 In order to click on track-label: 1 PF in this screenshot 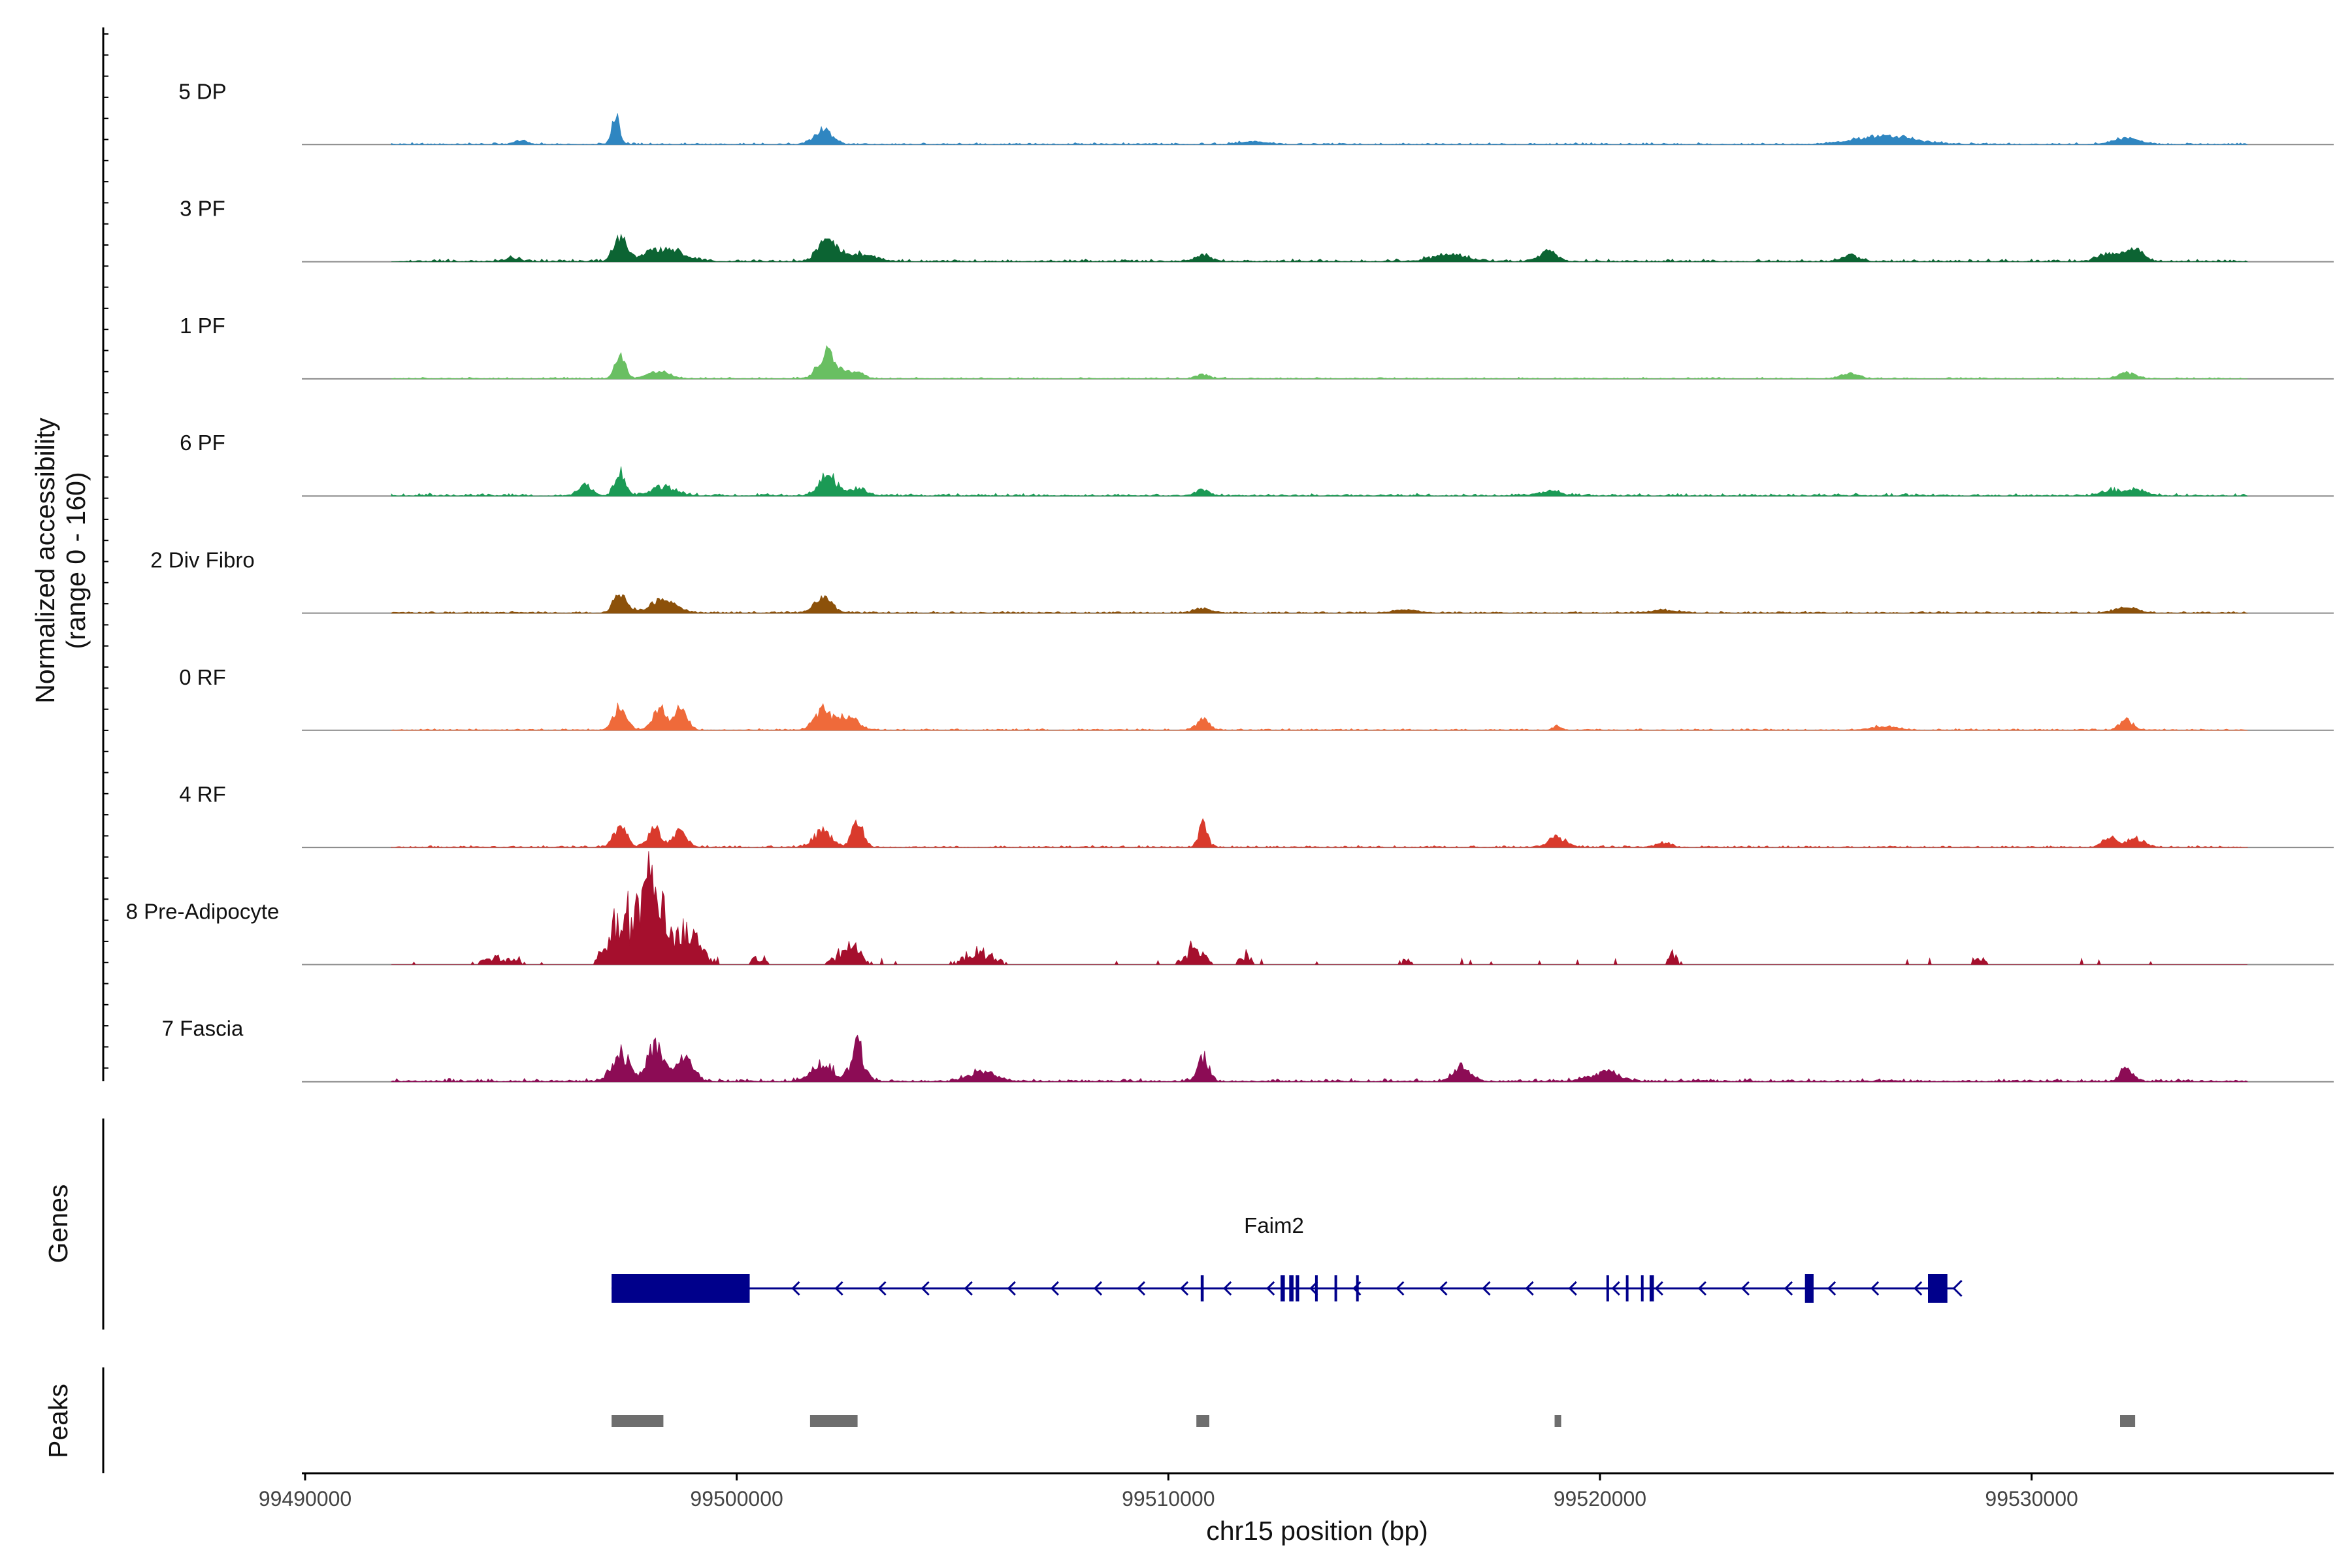, I will do `click(202, 326)`.